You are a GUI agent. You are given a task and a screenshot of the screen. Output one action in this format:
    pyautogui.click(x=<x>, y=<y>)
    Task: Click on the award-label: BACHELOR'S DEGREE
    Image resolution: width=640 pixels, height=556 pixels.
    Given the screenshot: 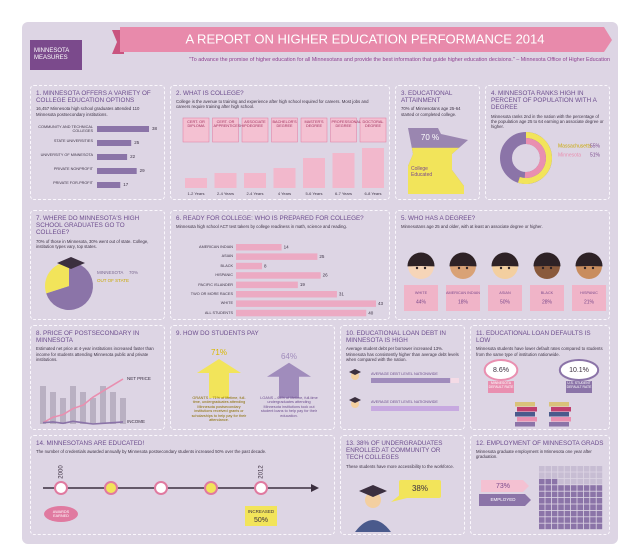 What is the action you would take?
    pyautogui.click(x=284, y=124)
    